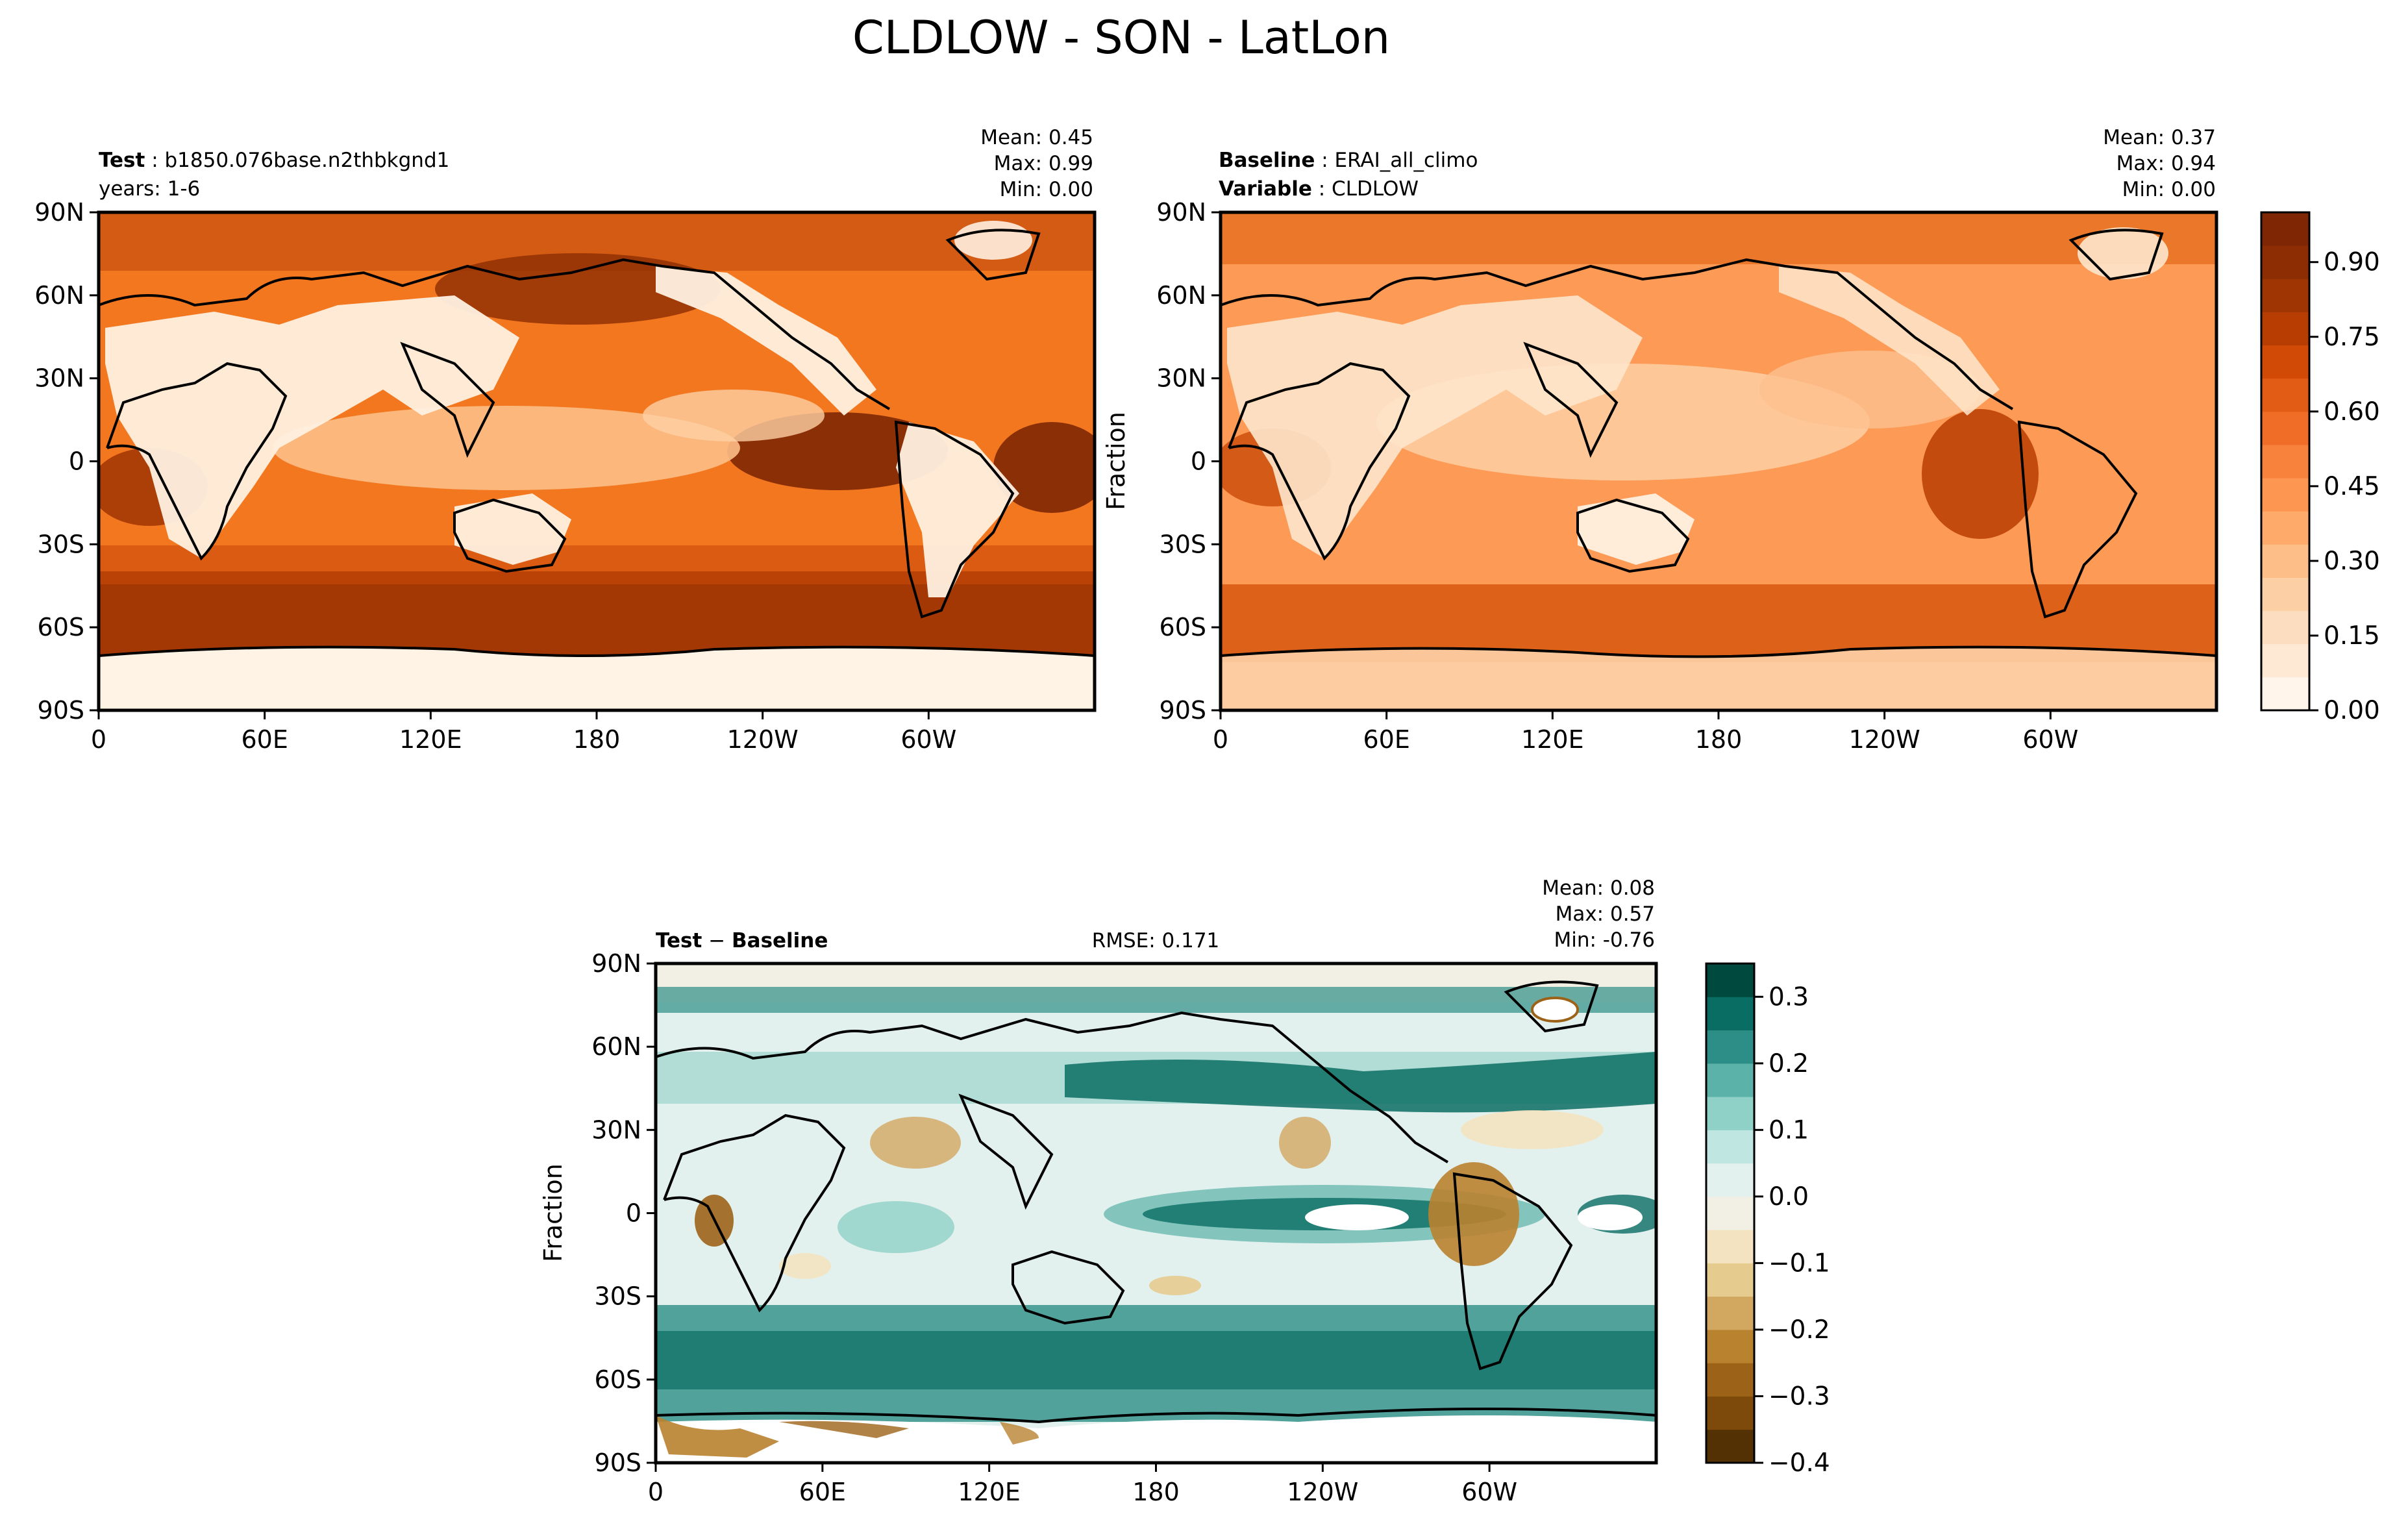  I want to click on main-colorbar-tick-label: 0.30, so click(2352, 561).